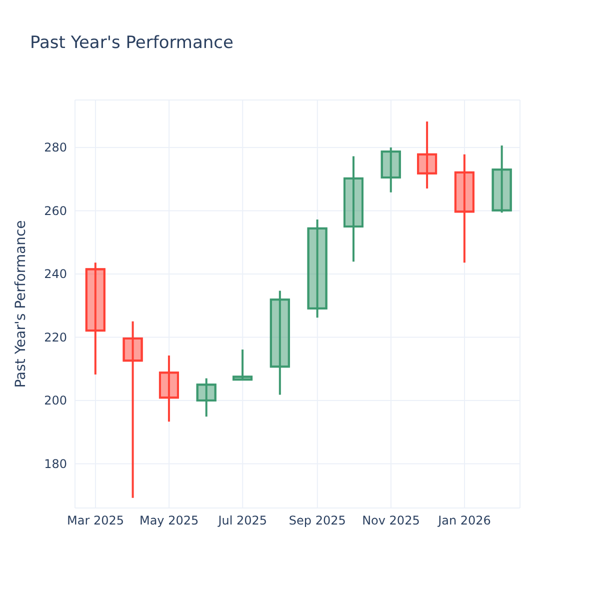 This screenshot has height=600, width=600. Describe the element at coordinates (55, 211) in the screenshot. I see `y-tick-label: 260` at that location.